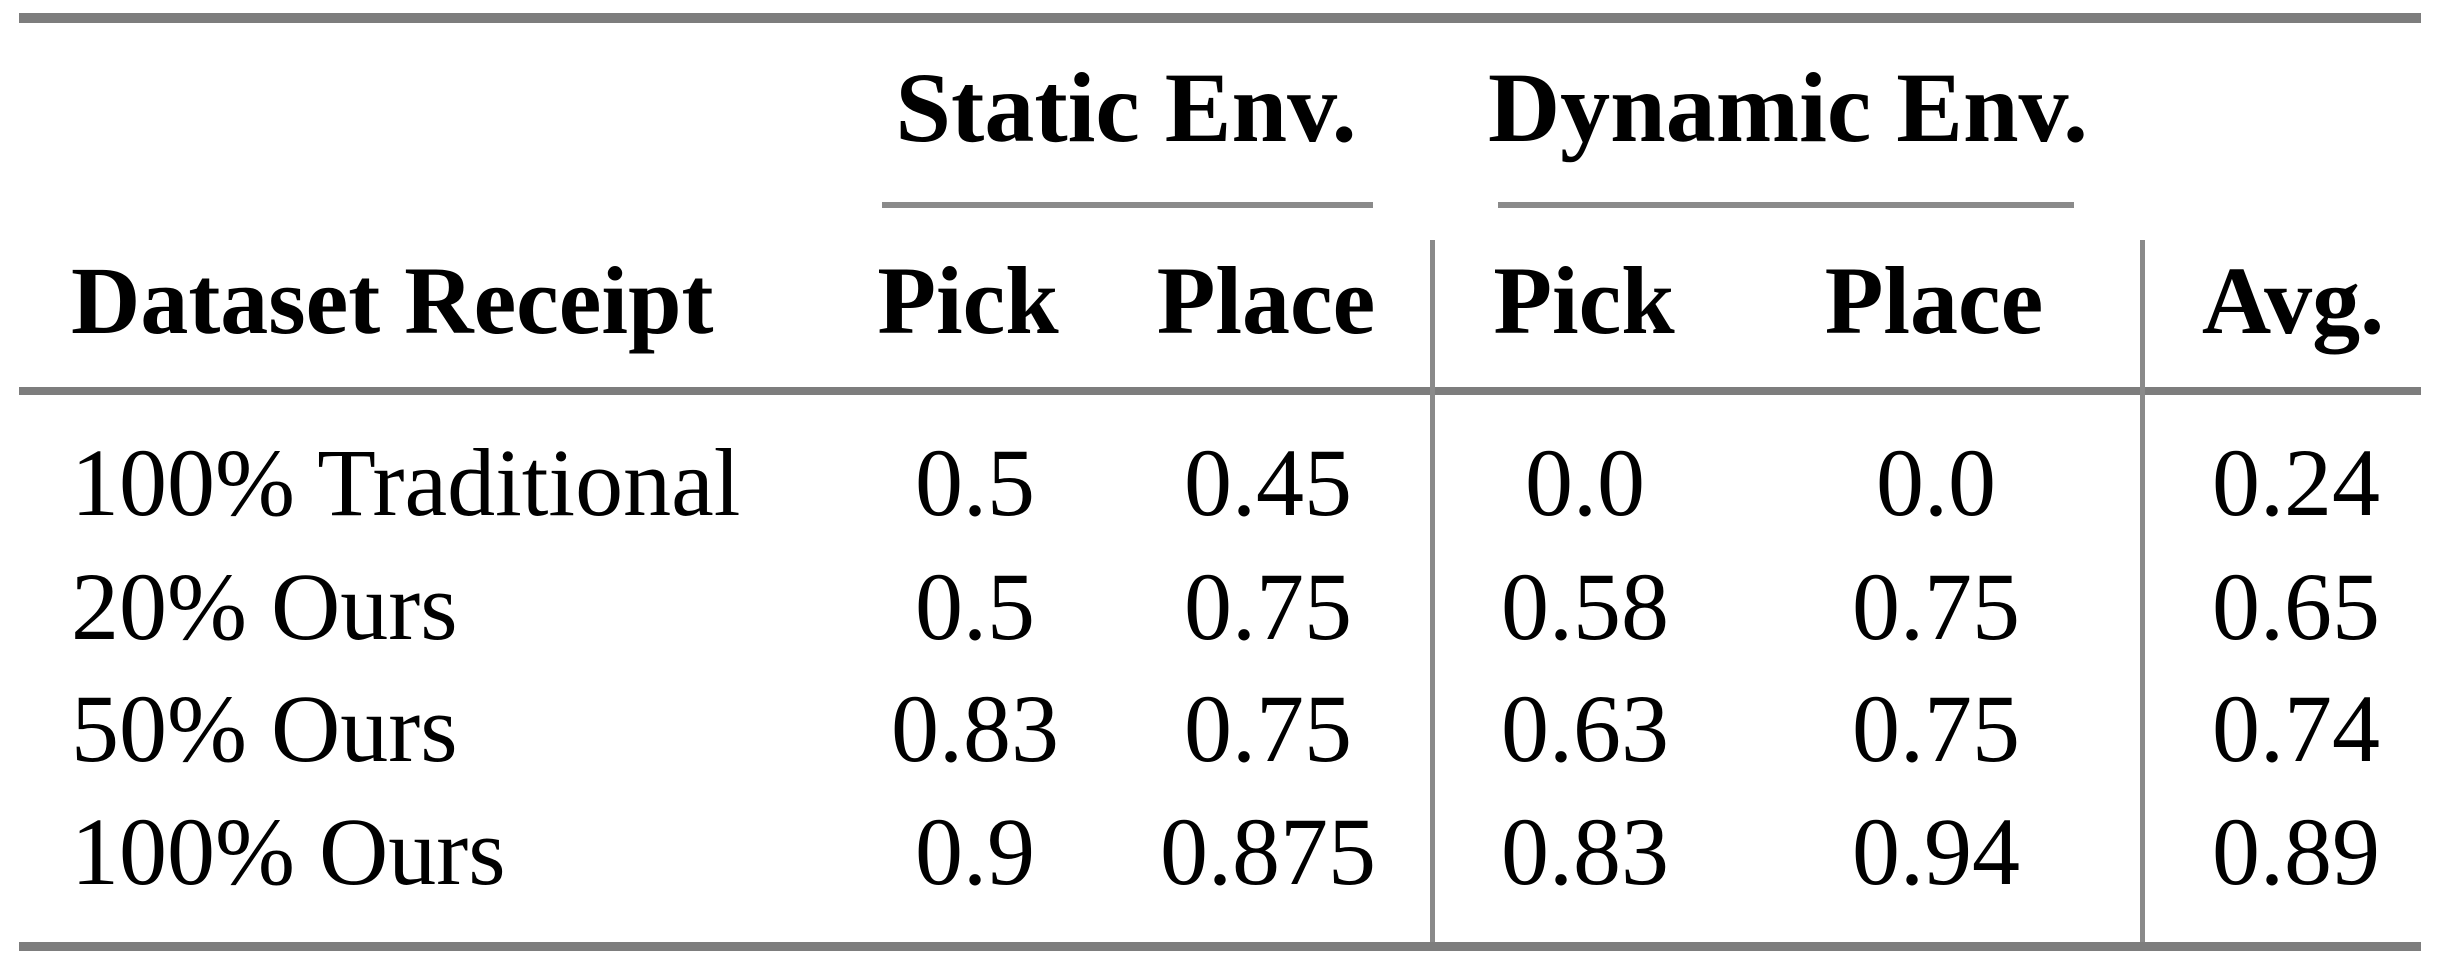 This screenshot has height=966, width=2440. What do you see at coordinates (2142, 591) in the screenshot?
I see `vertical-rule-dynamic-avg` at bounding box center [2142, 591].